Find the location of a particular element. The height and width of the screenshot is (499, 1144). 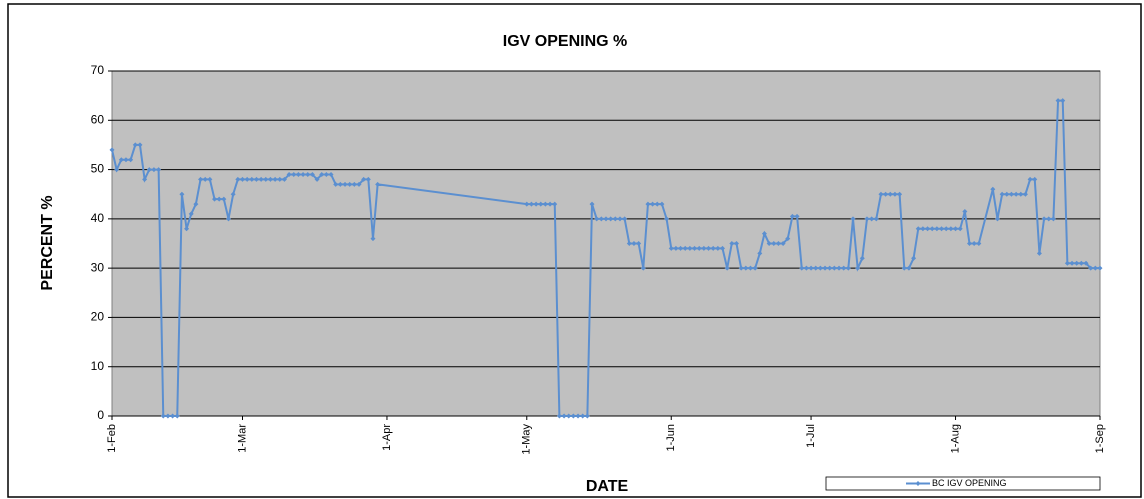

y-tick-label: 20 is located at coordinates (98, 317).